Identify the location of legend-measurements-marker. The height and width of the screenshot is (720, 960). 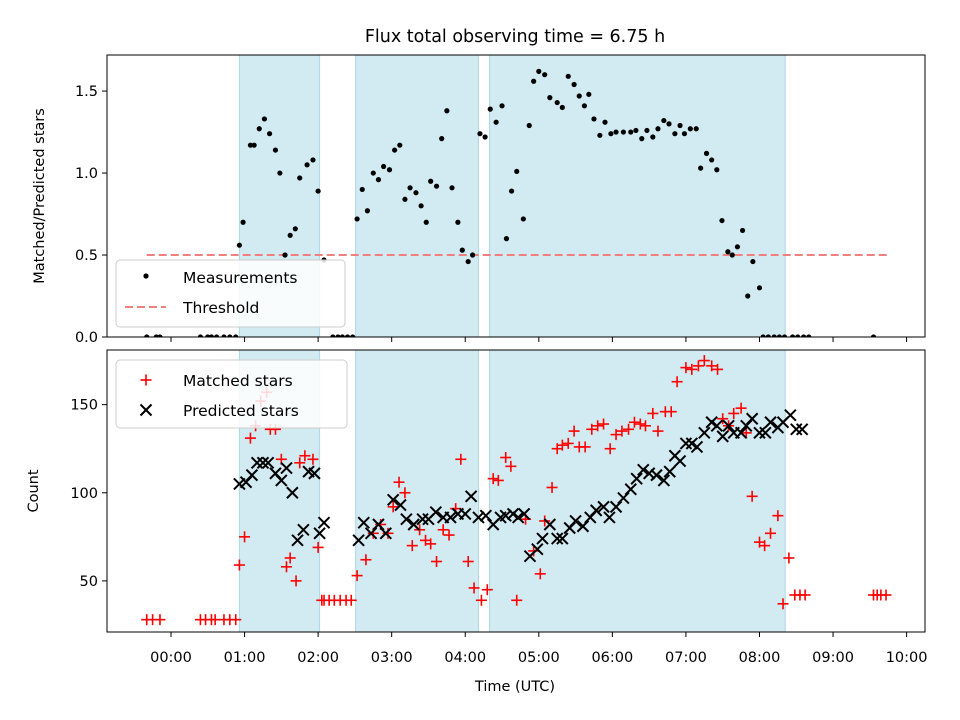
(146, 276).